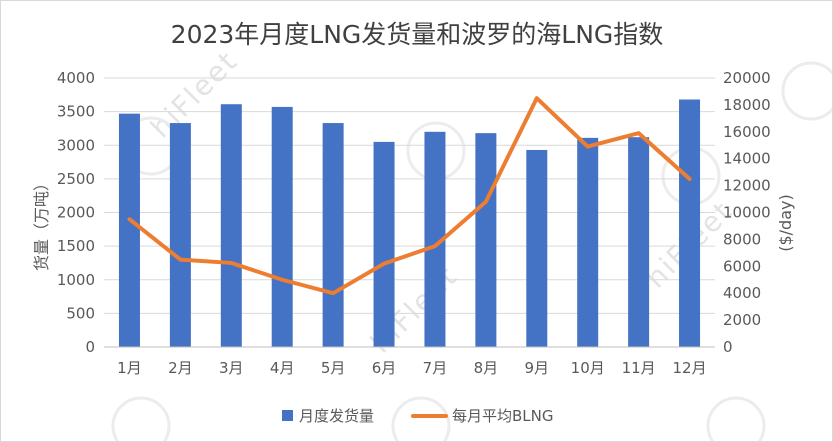  Describe the element at coordinates (639, 368) in the screenshot. I see `x-tick-label: 11月` at that location.